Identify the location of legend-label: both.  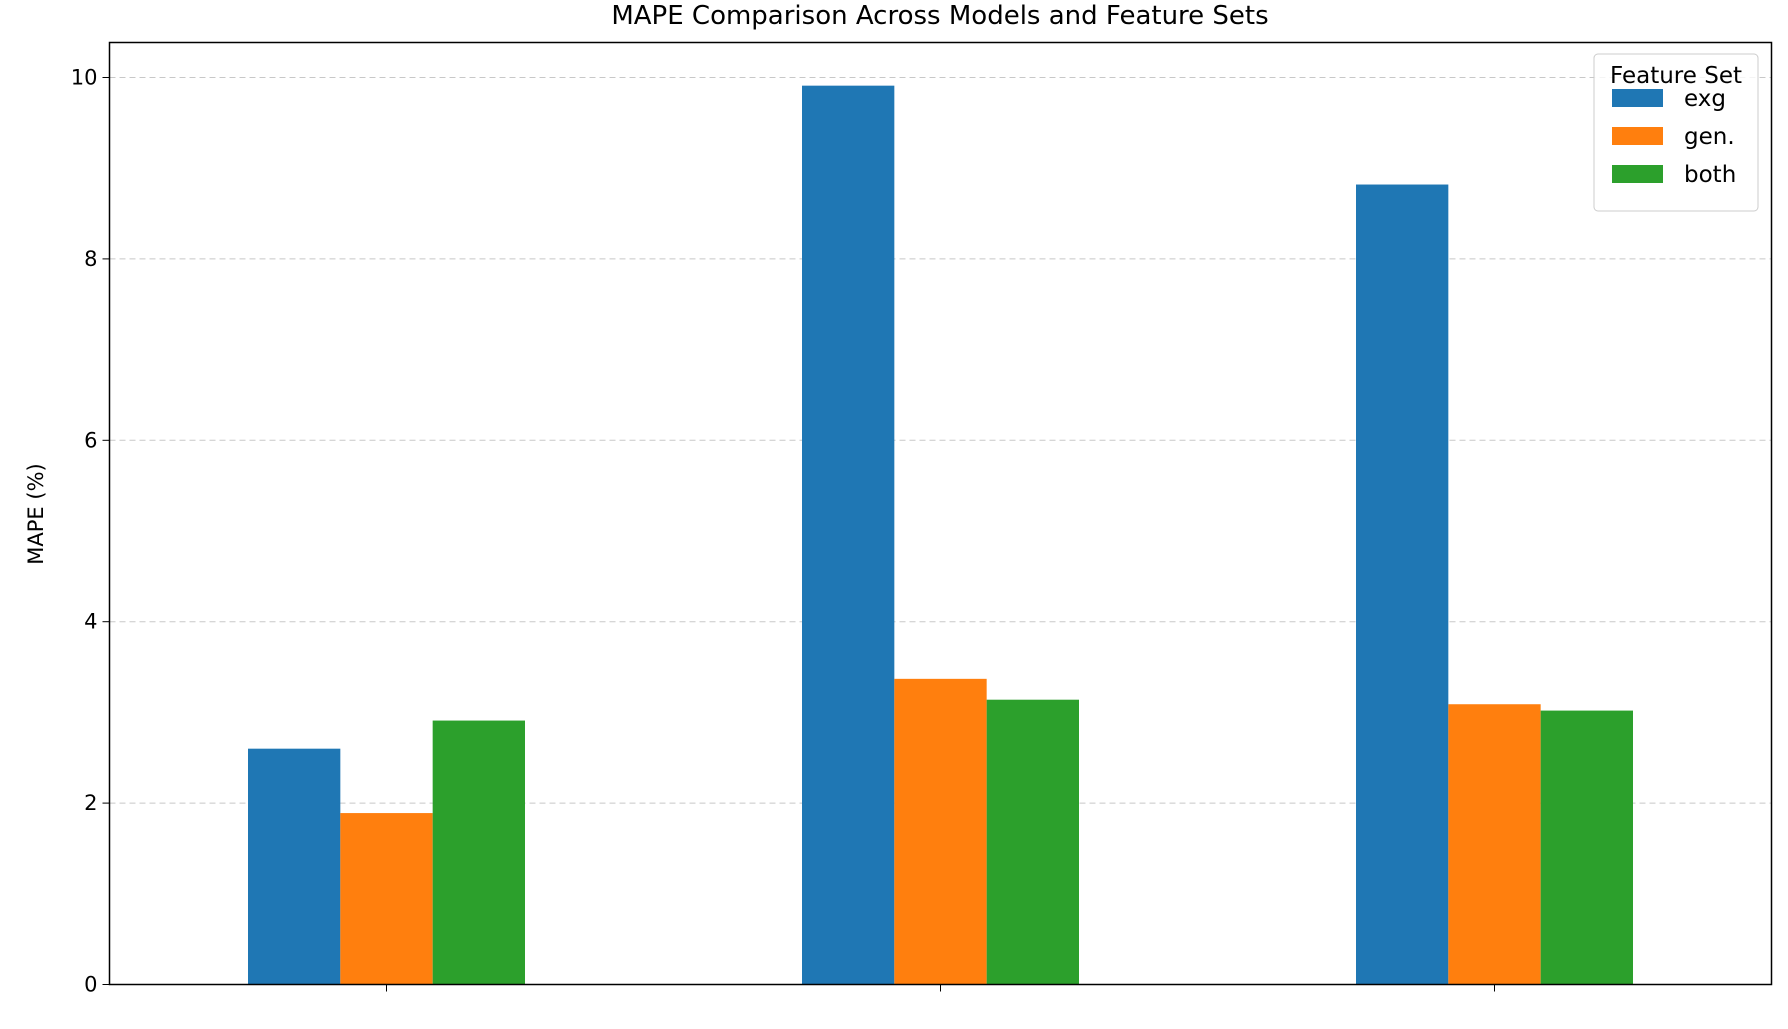
(1710, 175).